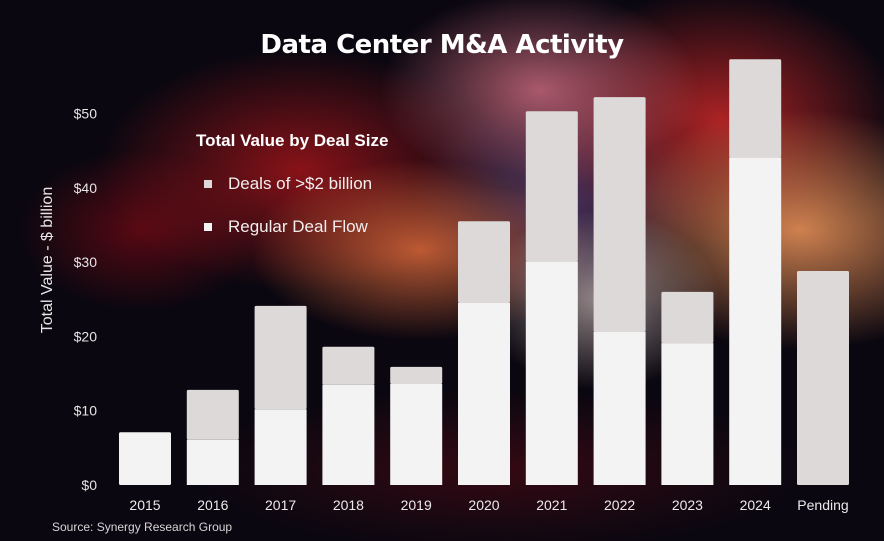 This screenshot has width=884, height=541. What do you see at coordinates (619, 505) in the screenshot?
I see `x-tick-label: 2022` at bounding box center [619, 505].